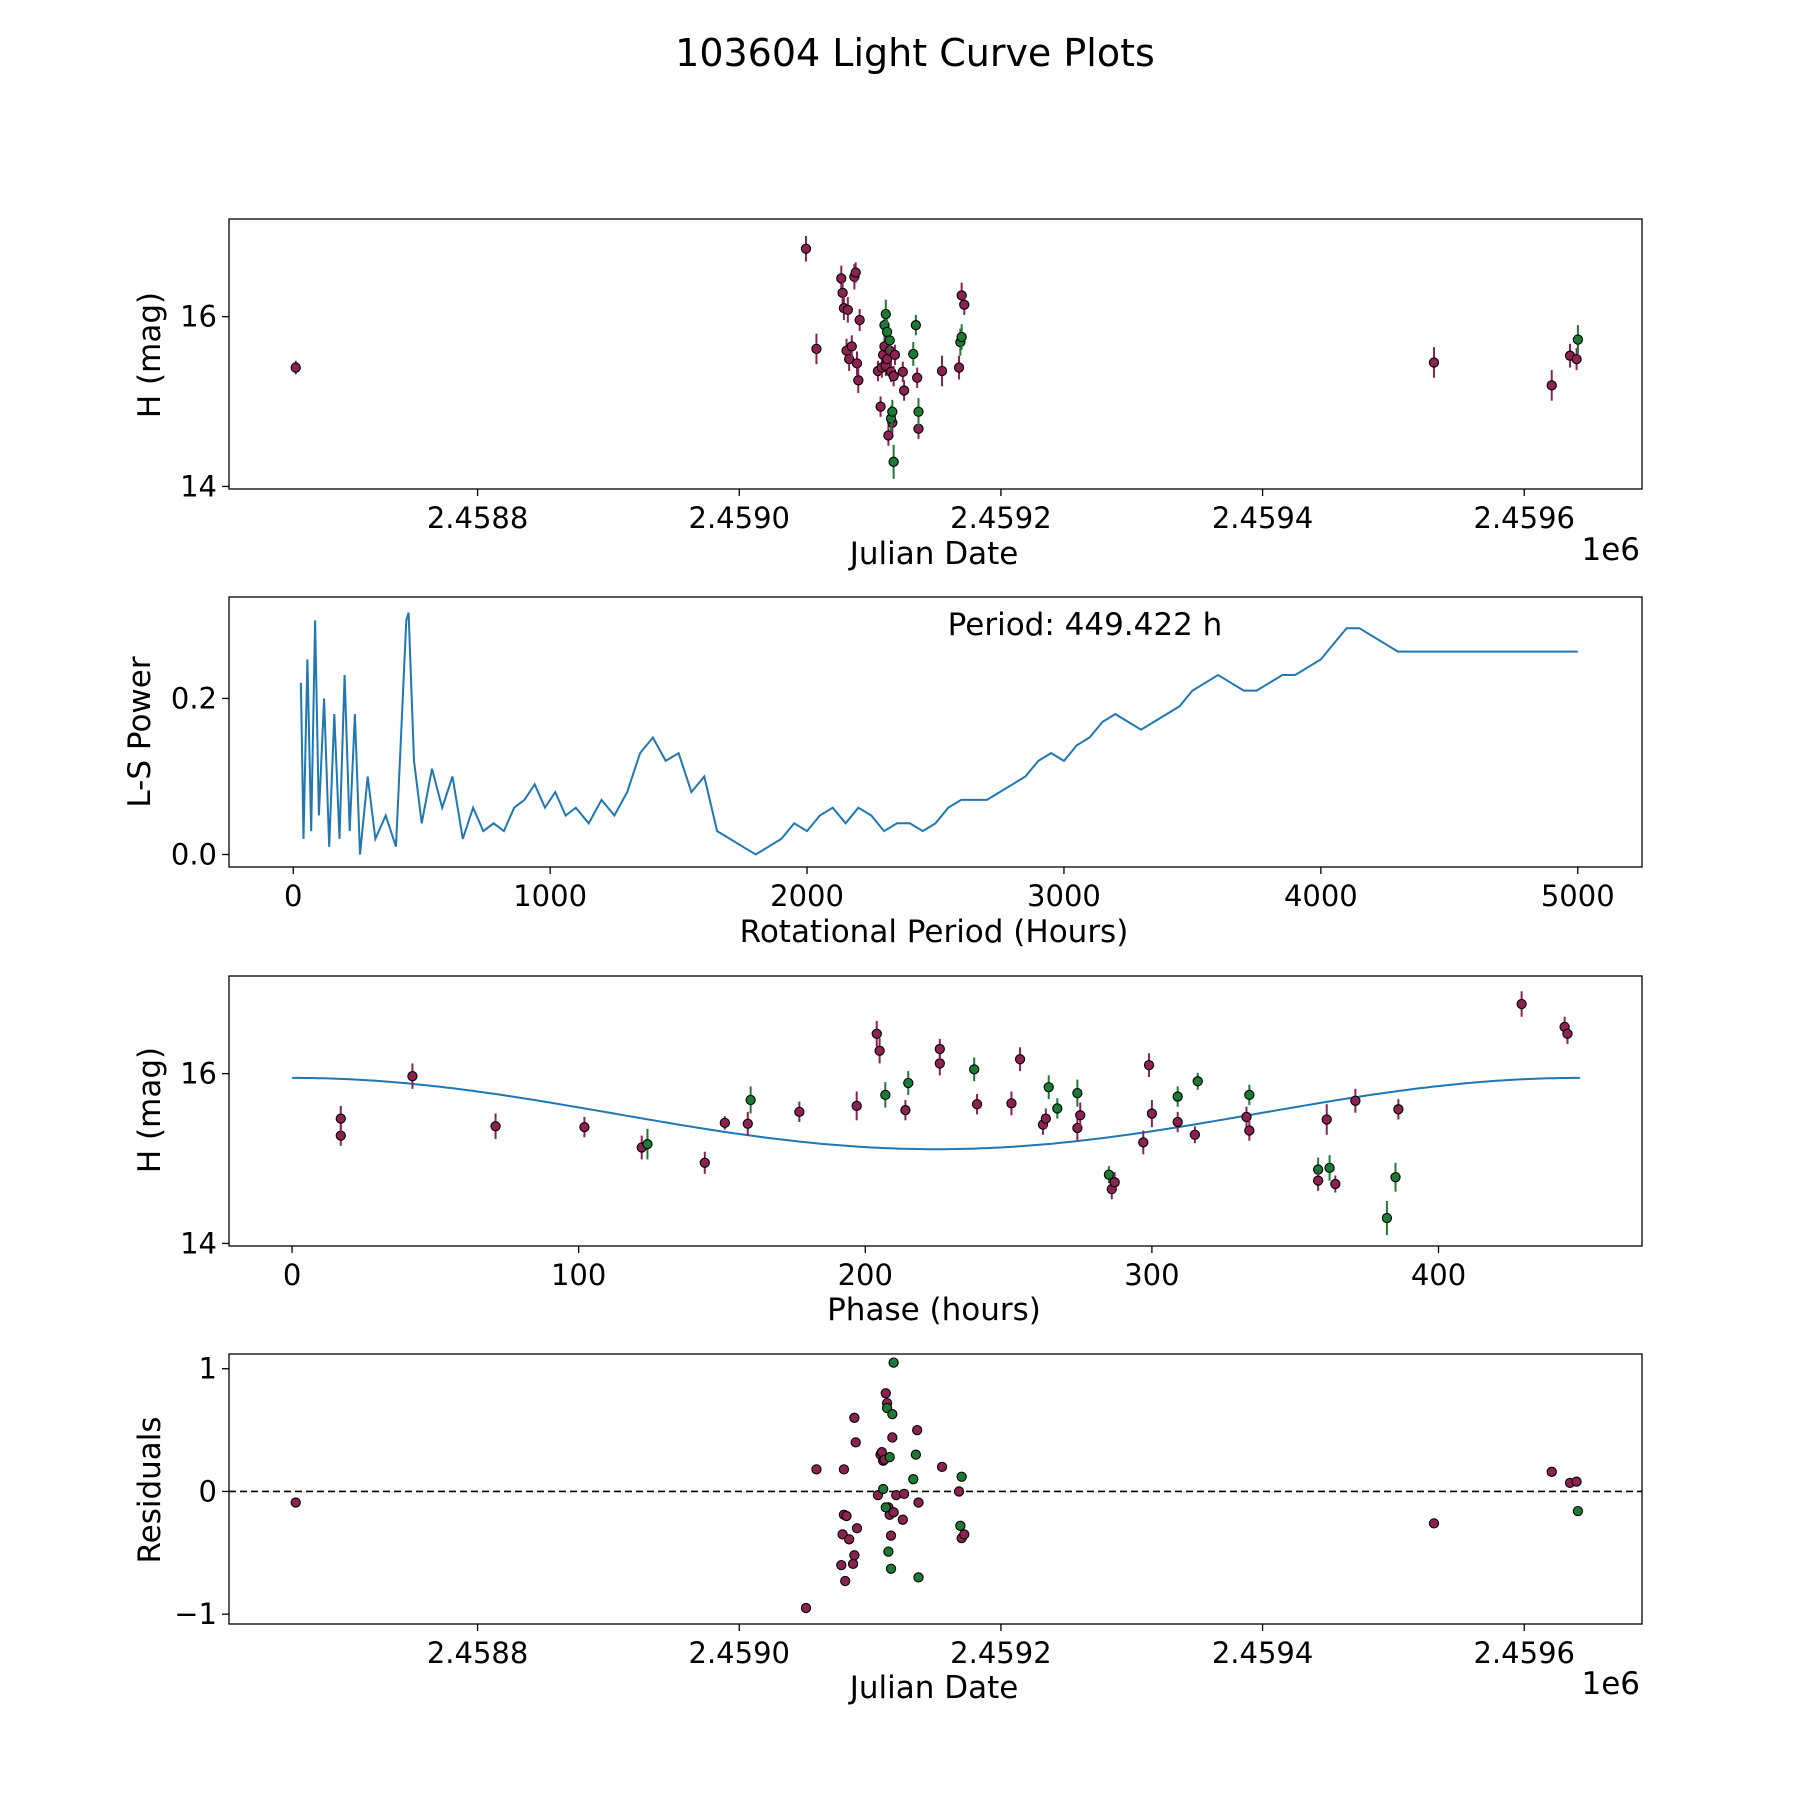  Describe the element at coordinates (936, 1113) in the screenshot. I see `phased-model-curve` at that location.